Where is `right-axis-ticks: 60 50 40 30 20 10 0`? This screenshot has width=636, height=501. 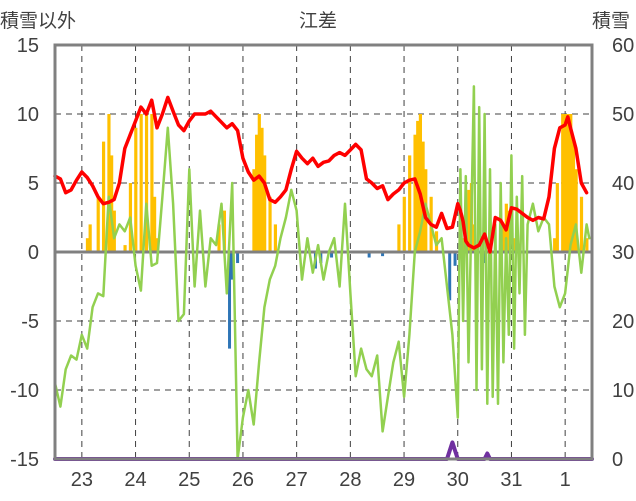 right-axis-ticks: 60 50 40 30 20 10 0 is located at coordinates (623, 253).